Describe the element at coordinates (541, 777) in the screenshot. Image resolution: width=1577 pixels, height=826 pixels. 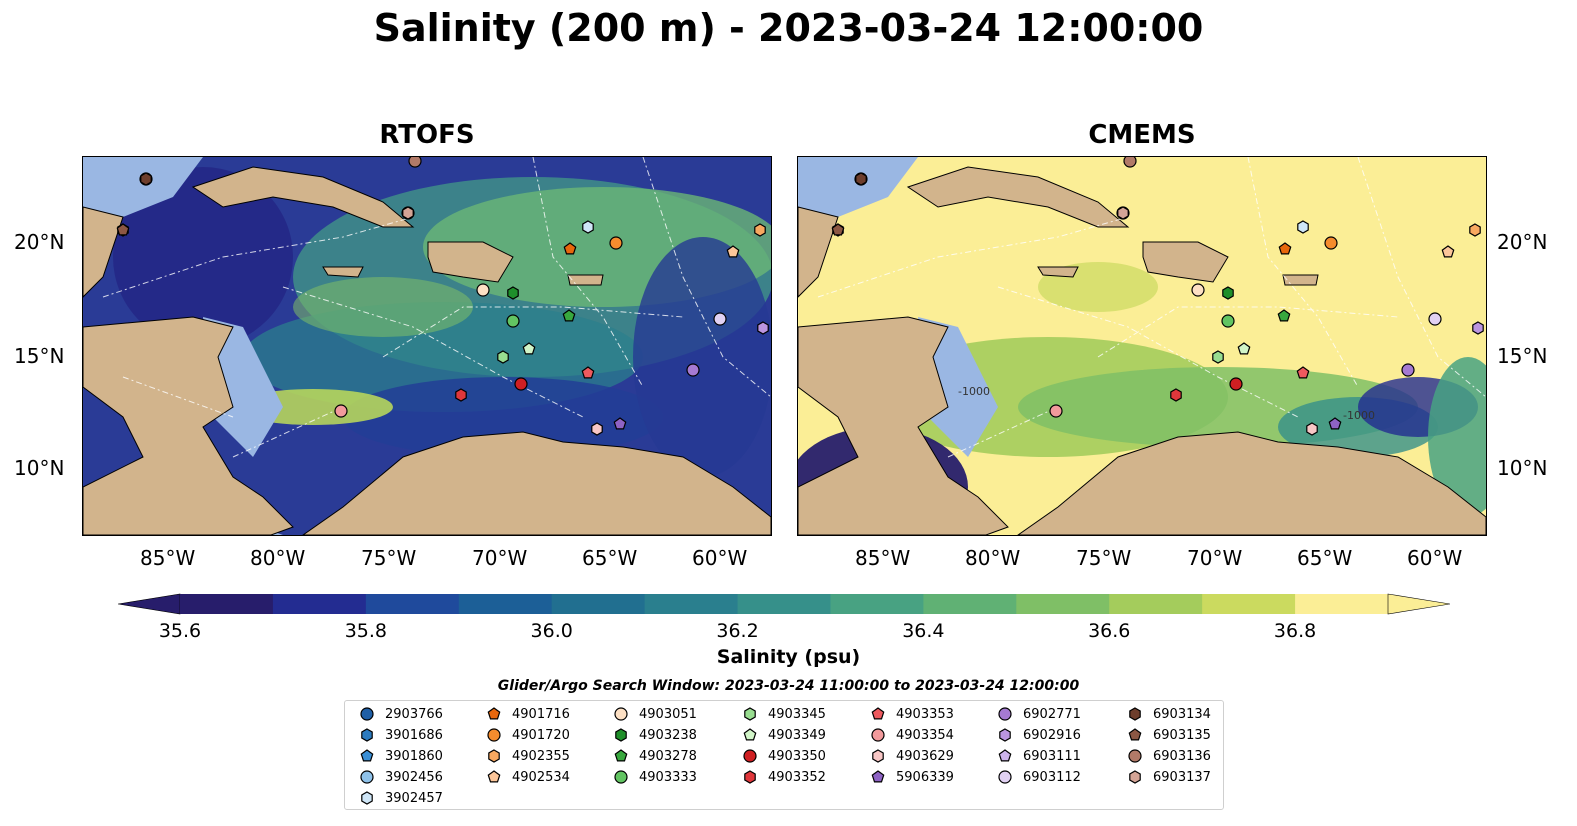
I see `legend-item-label: 4902534` at that location.